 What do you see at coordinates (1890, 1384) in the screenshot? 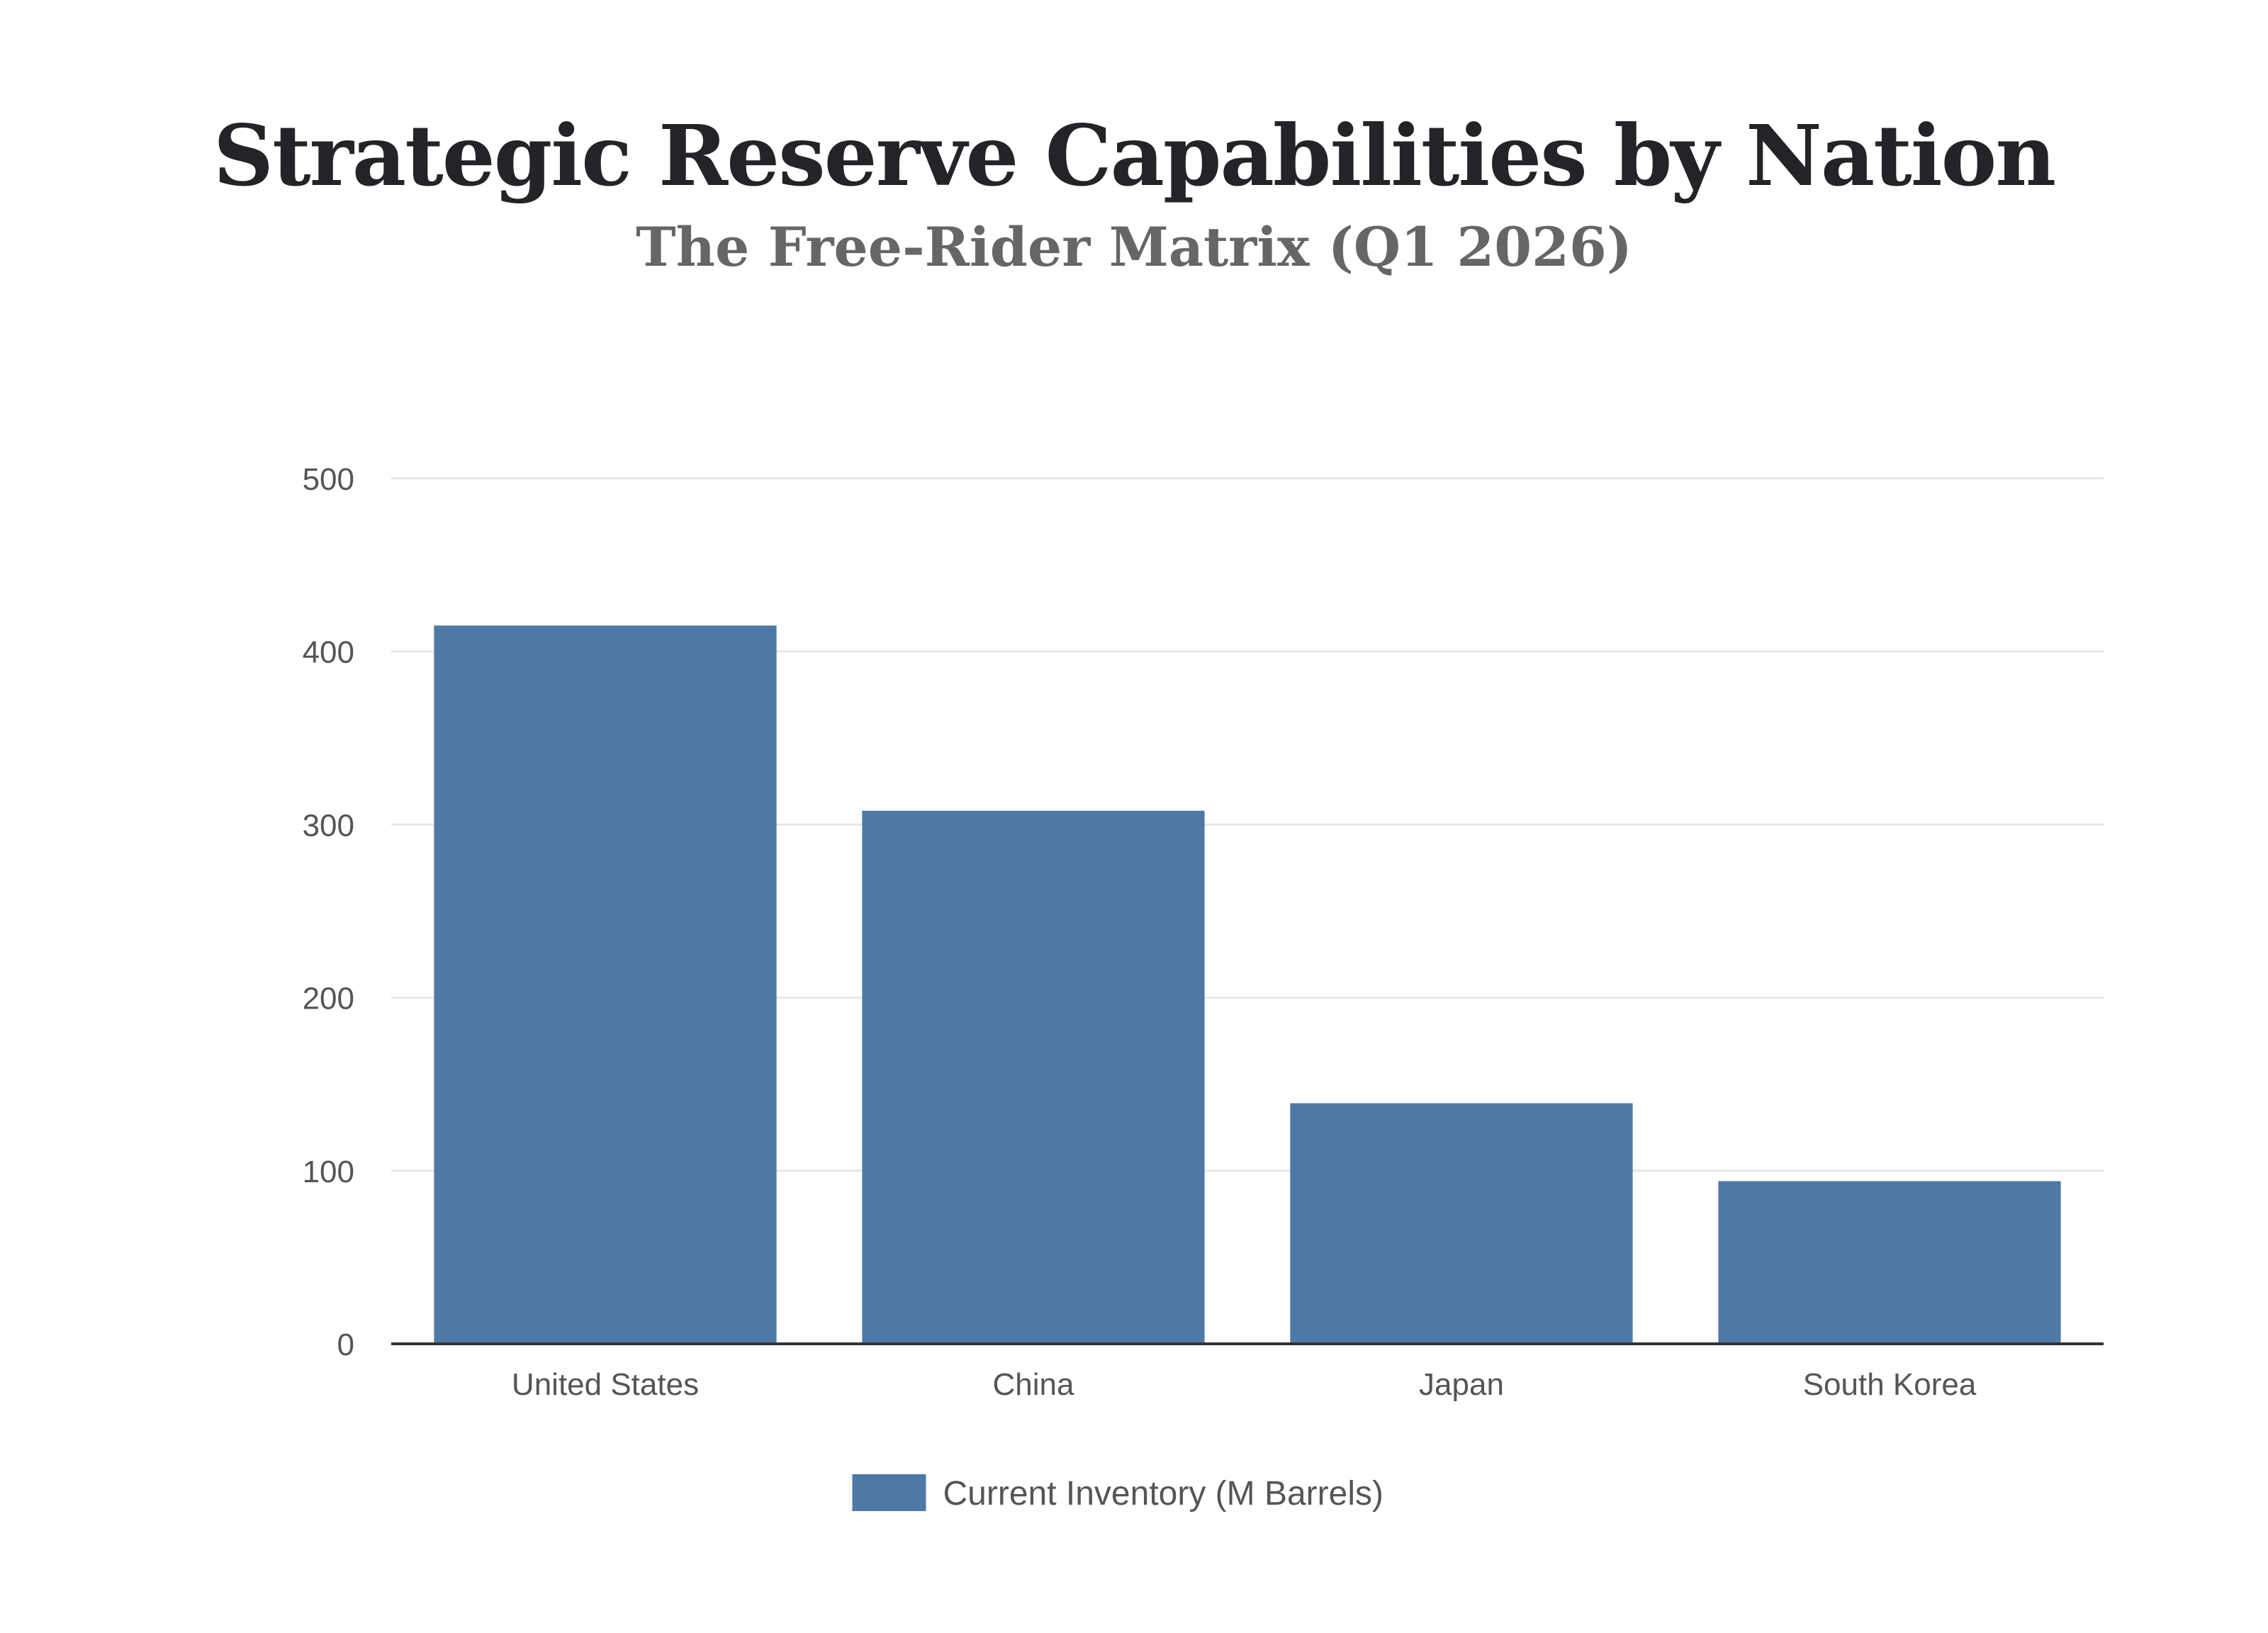
I see `x-tick-label-south-korea: South Korea` at bounding box center [1890, 1384].